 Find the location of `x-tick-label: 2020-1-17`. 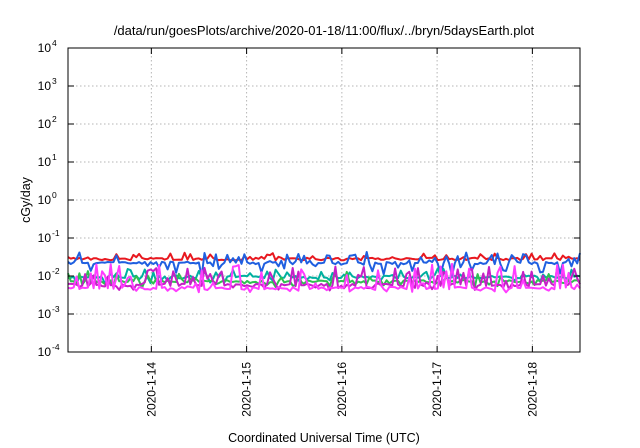

x-tick-label: 2020-1-17 is located at coordinates (437, 389).